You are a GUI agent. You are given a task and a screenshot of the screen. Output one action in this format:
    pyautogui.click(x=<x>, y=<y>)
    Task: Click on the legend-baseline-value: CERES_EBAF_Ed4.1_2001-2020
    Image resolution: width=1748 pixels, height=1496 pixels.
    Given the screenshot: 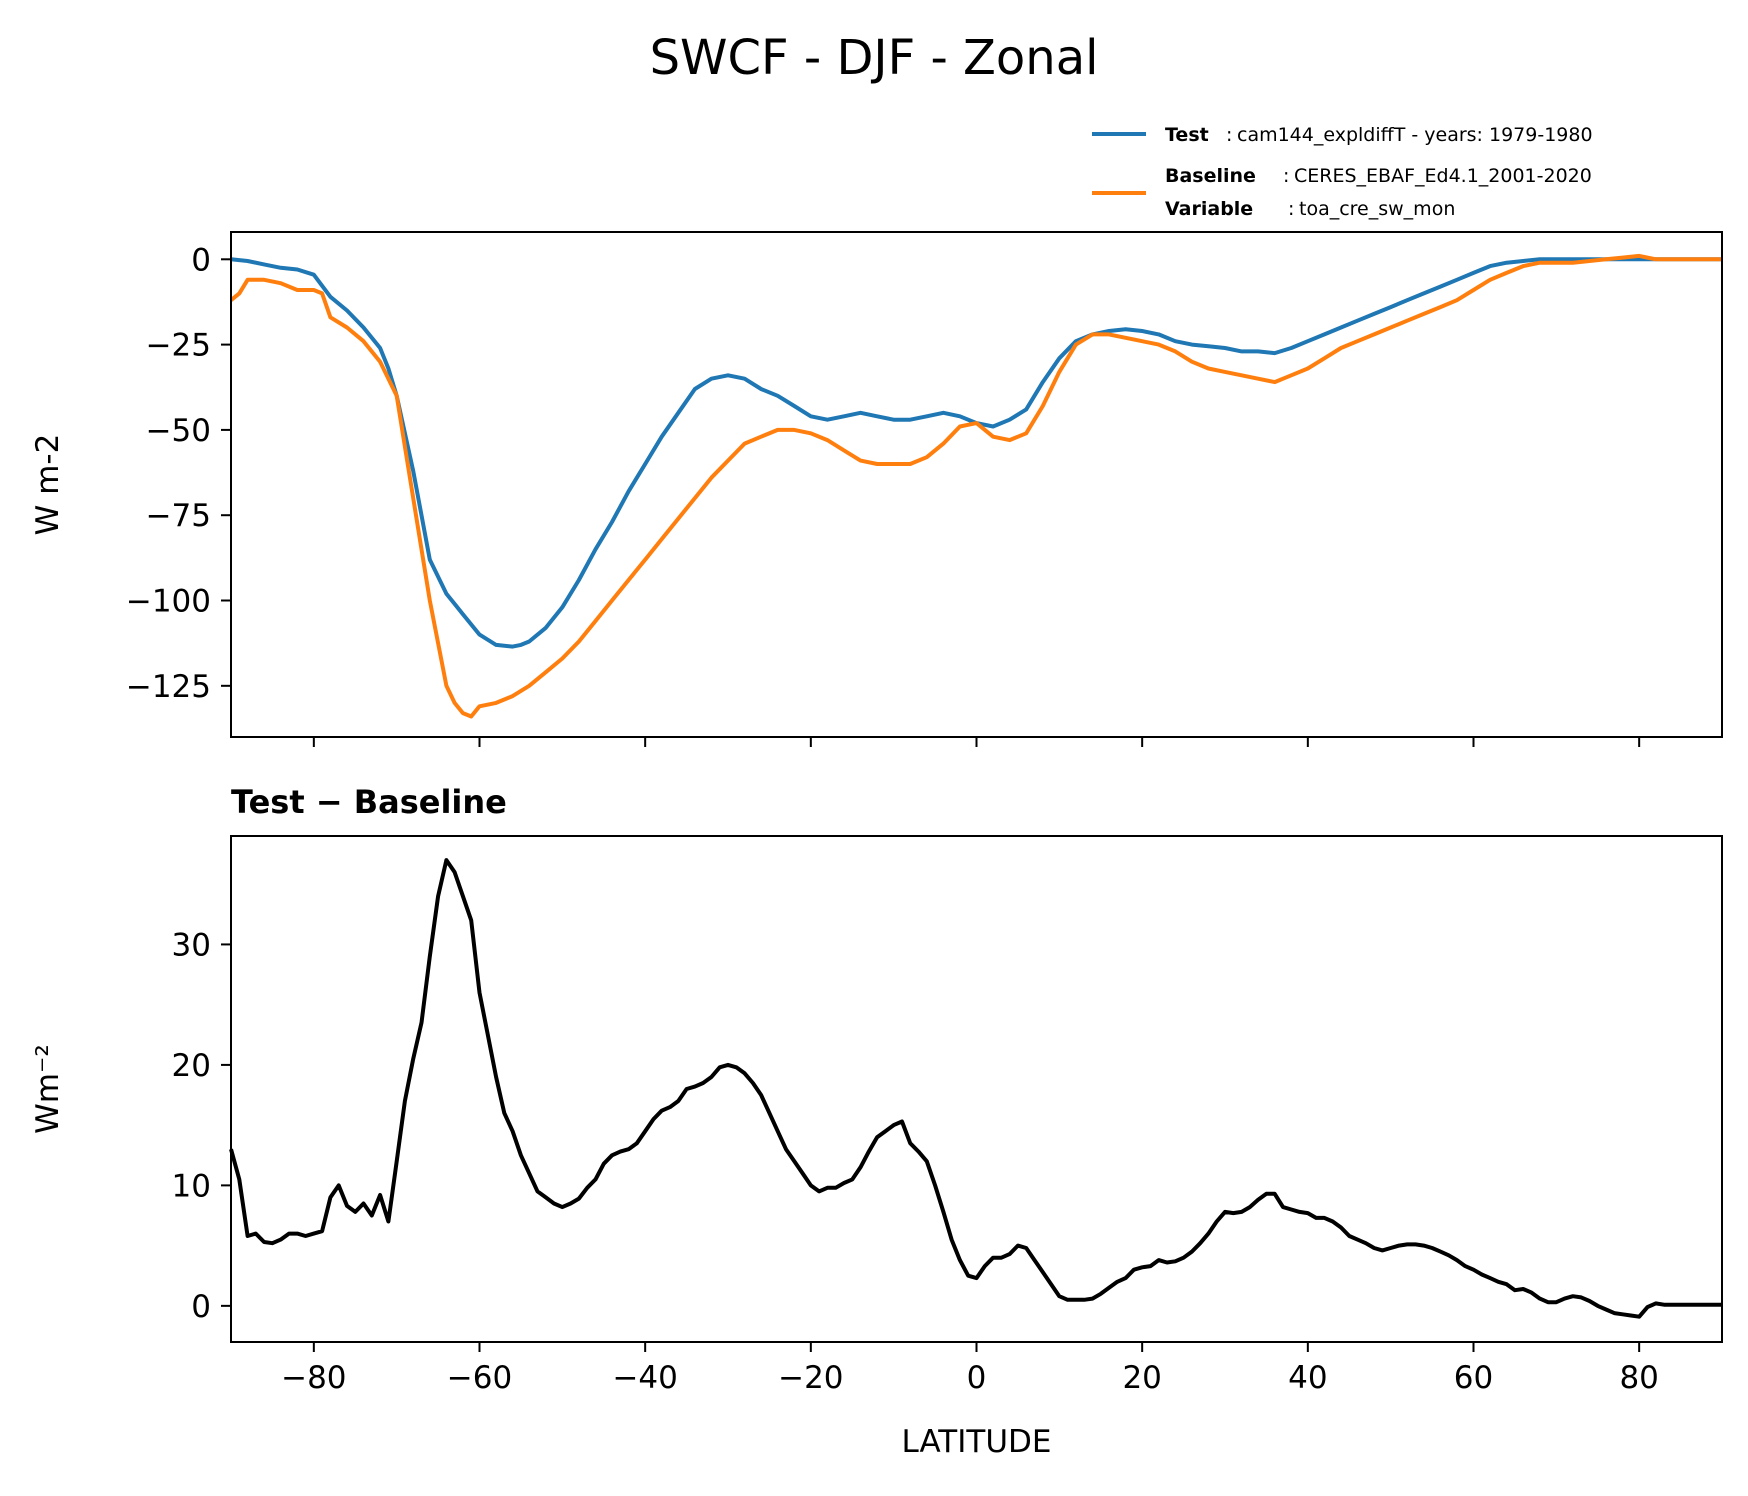 What is the action you would take?
    pyautogui.click(x=1443, y=176)
    